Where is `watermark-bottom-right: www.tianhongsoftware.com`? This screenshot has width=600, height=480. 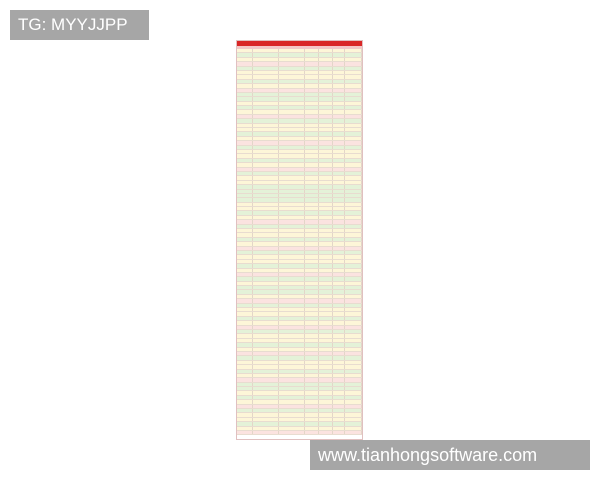 watermark-bottom-right: www.tianhongsoftware.com is located at coordinates (450, 455).